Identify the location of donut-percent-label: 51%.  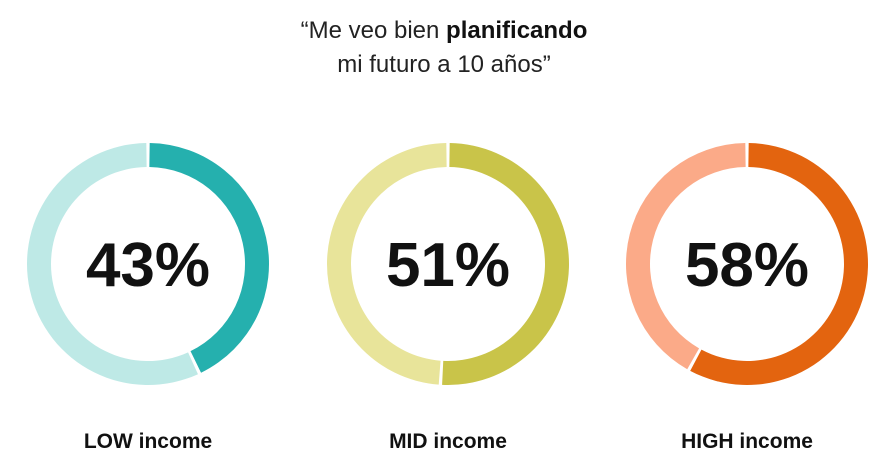
(448, 265).